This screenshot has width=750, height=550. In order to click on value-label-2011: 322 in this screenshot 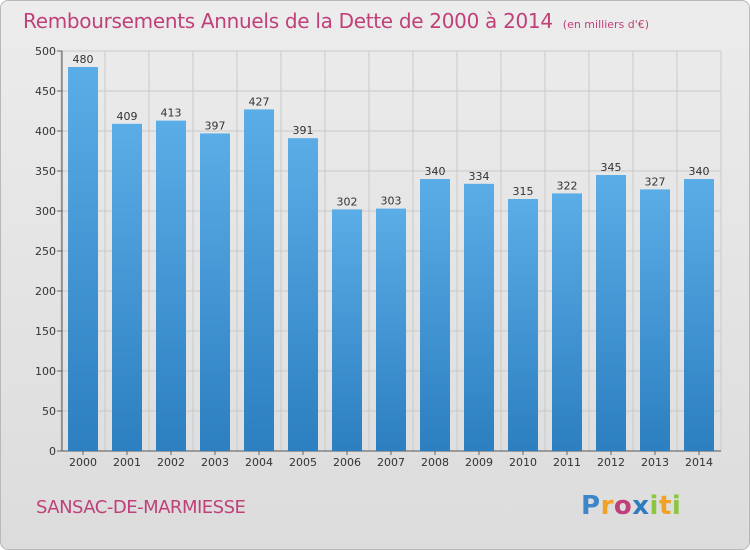, I will do `click(567, 185)`.